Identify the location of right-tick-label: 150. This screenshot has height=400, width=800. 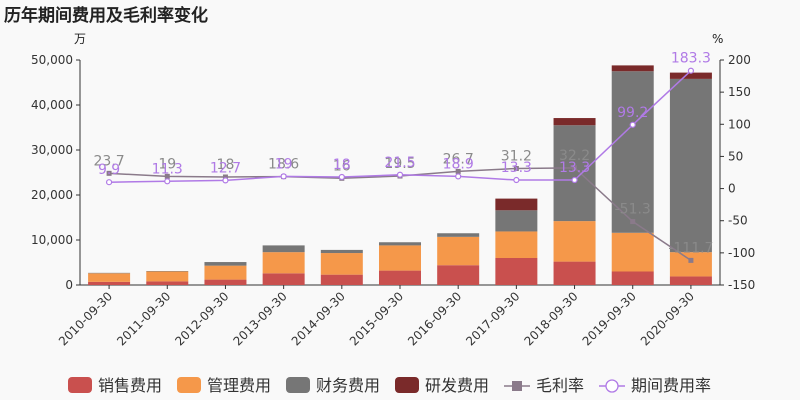
(739, 92).